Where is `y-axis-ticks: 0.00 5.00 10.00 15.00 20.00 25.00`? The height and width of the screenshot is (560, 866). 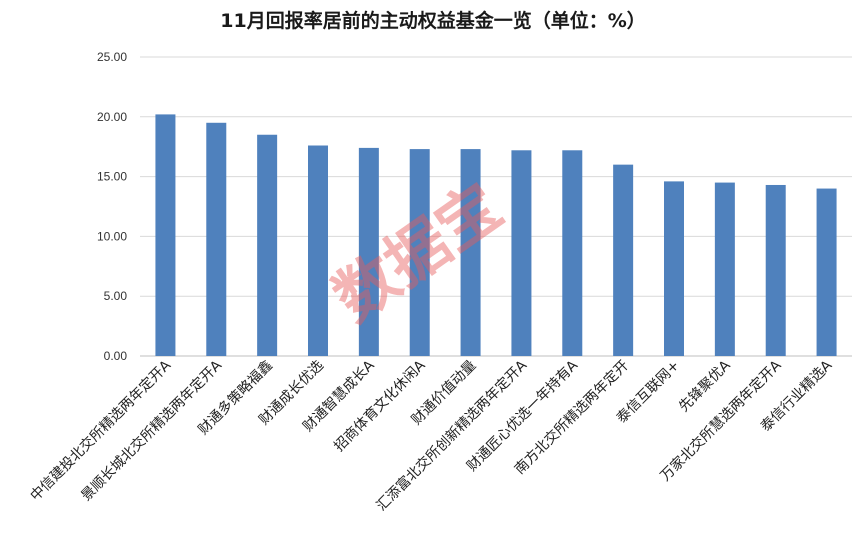
y-axis-ticks: 0.00 5.00 10.00 15.00 20.00 25.00 is located at coordinates (112, 206).